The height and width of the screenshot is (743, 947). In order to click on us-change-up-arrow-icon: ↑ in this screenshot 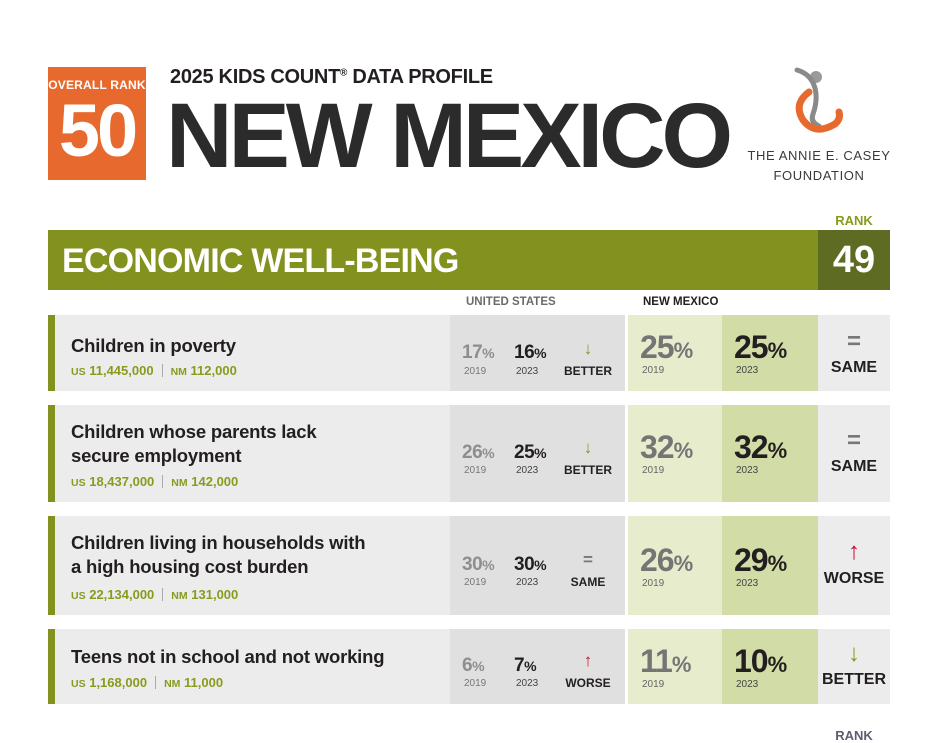, I will do `click(588, 660)`.